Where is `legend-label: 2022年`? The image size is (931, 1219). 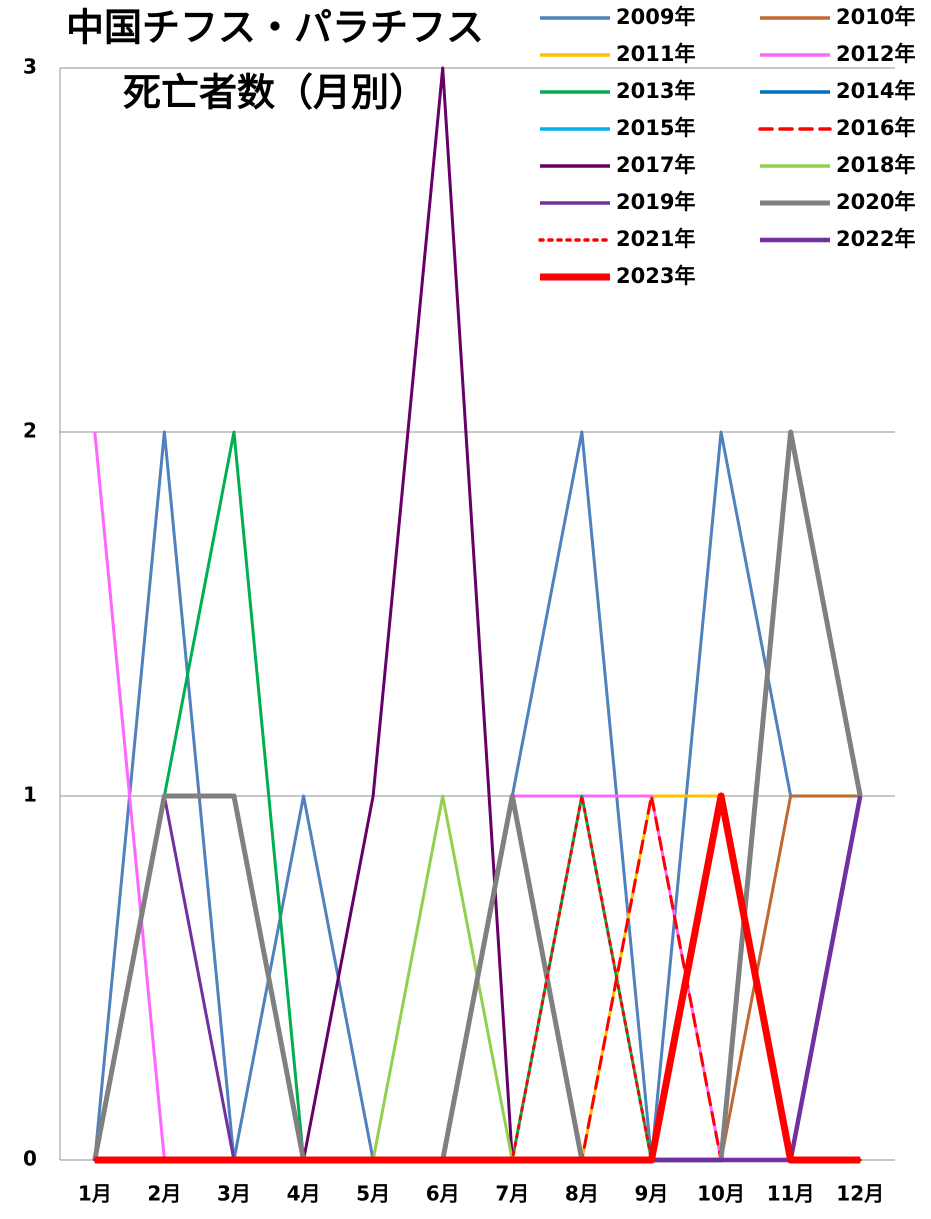
legend-label: 2022年 is located at coordinates (875, 239).